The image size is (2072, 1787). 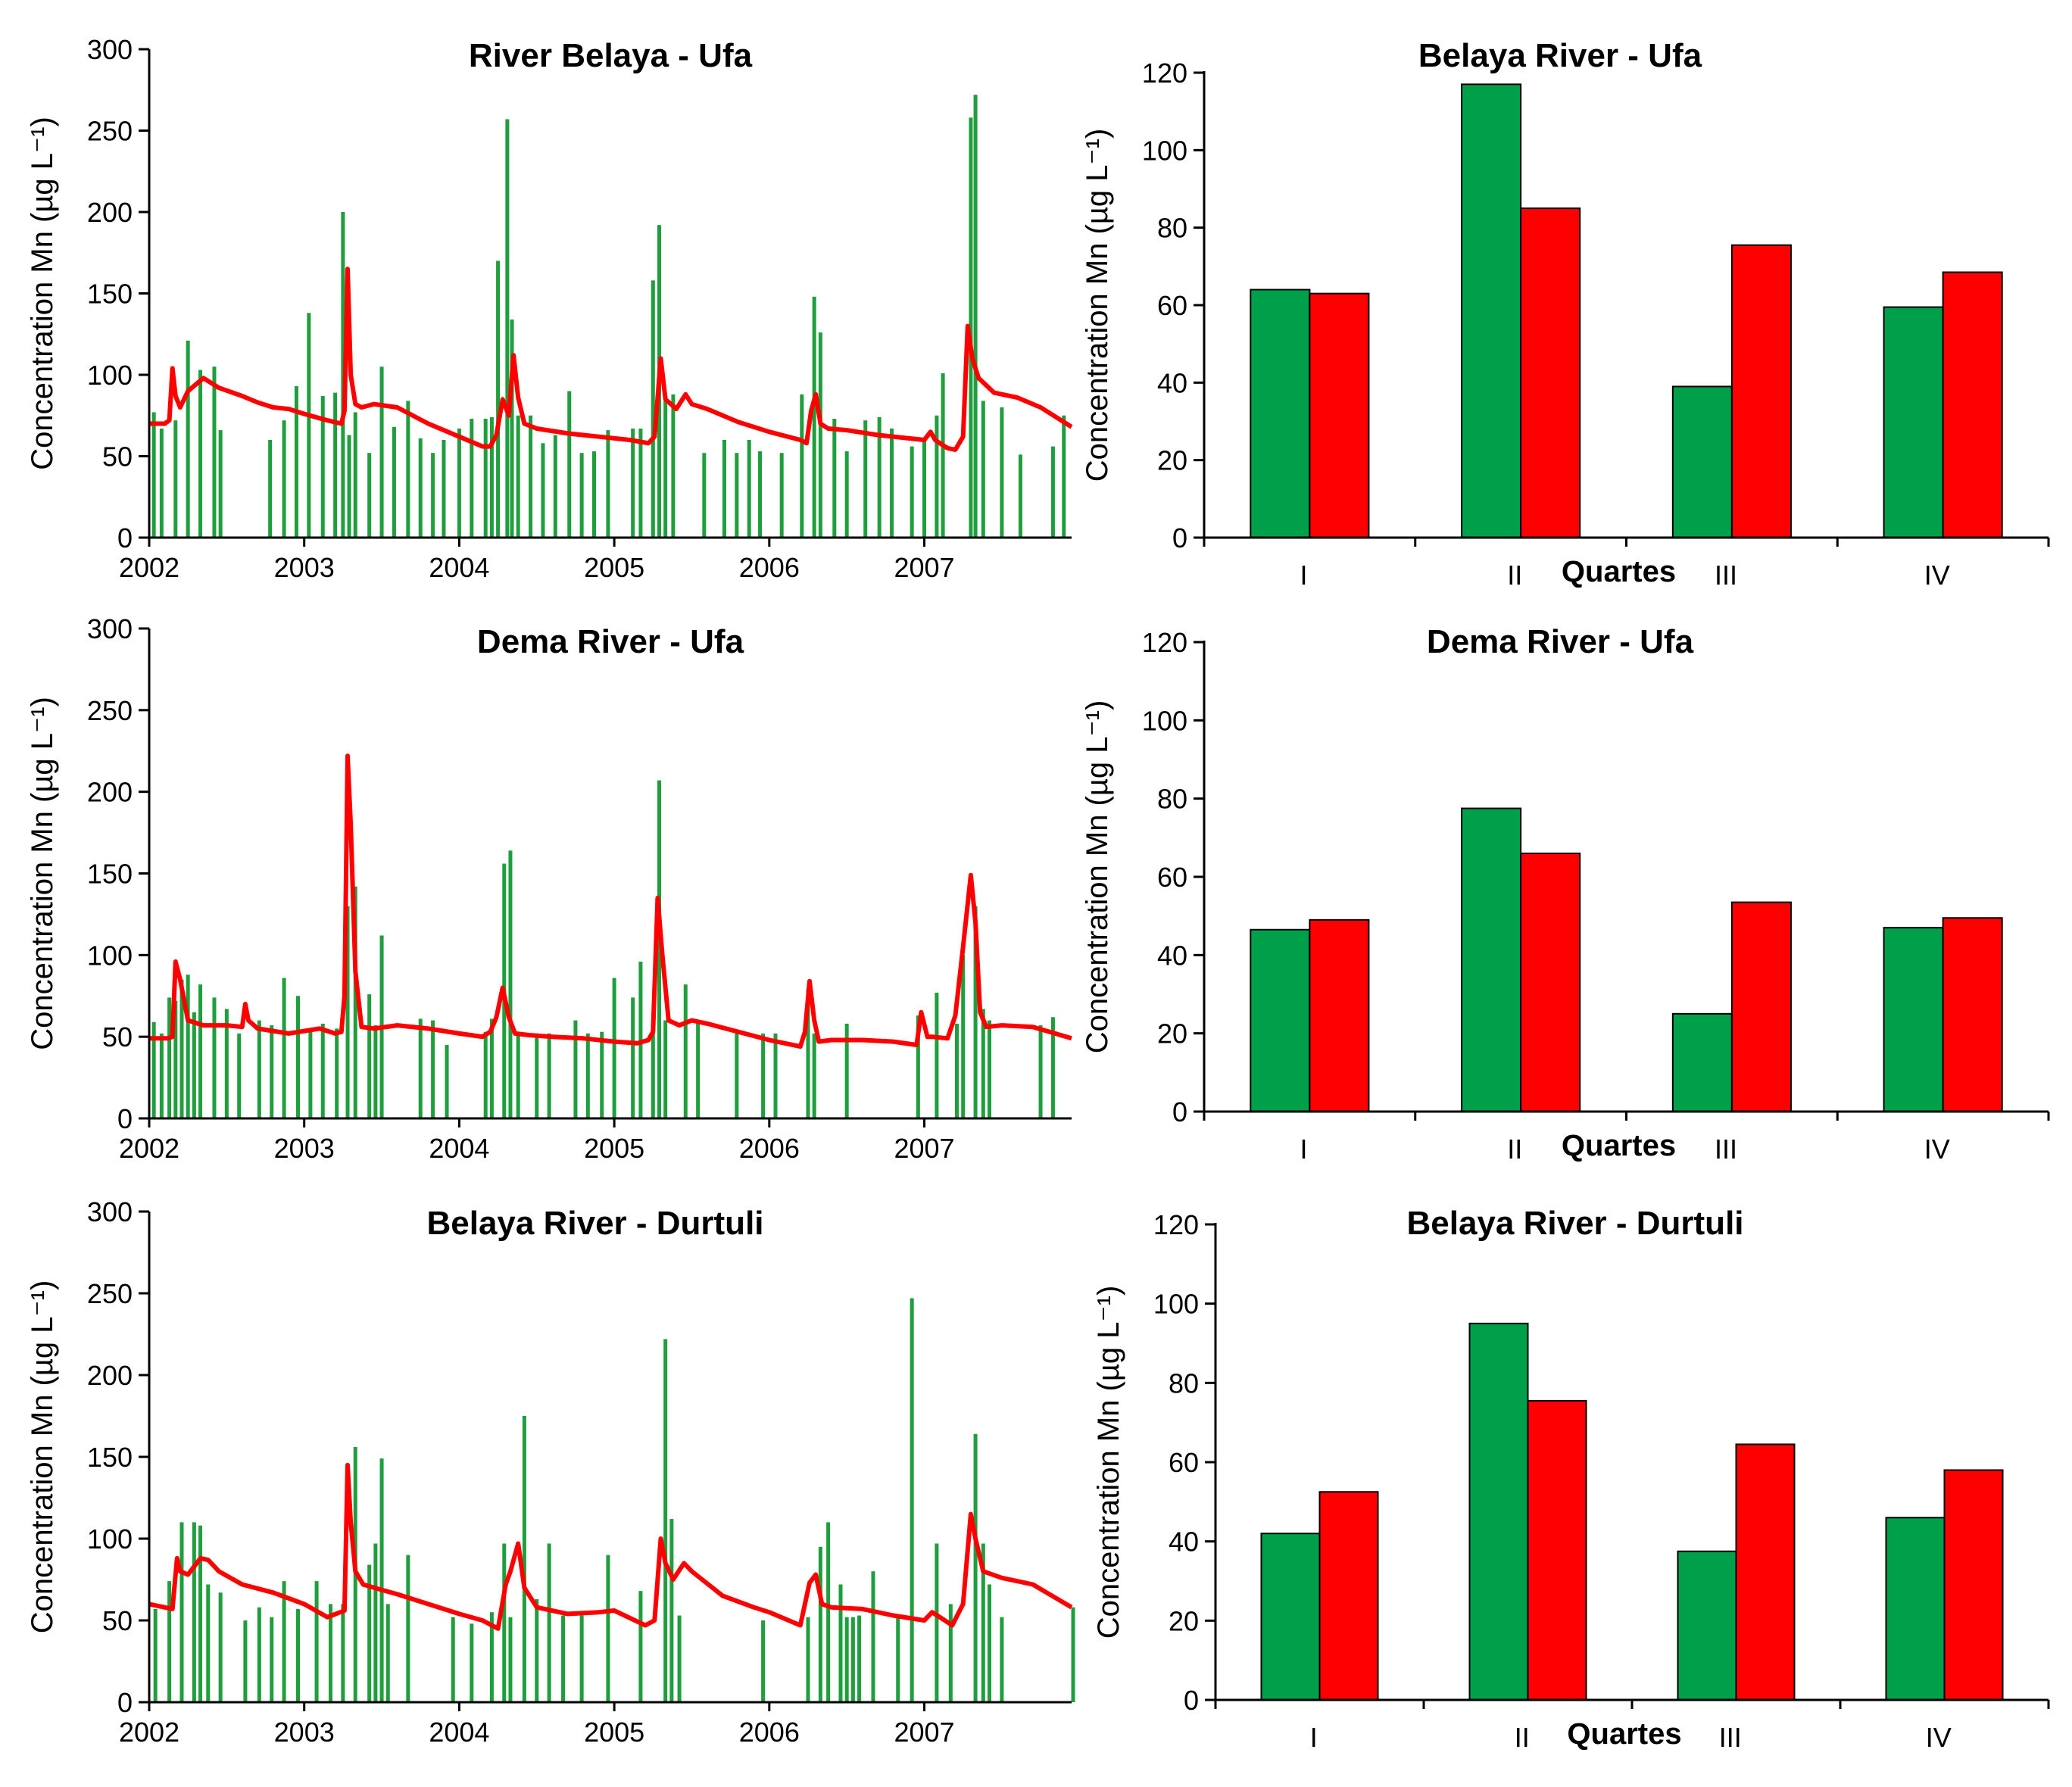 What do you see at coordinates (110, 628) in the screenshot?
I see `y-tick-label: 300` at bounding box center [110, 628].